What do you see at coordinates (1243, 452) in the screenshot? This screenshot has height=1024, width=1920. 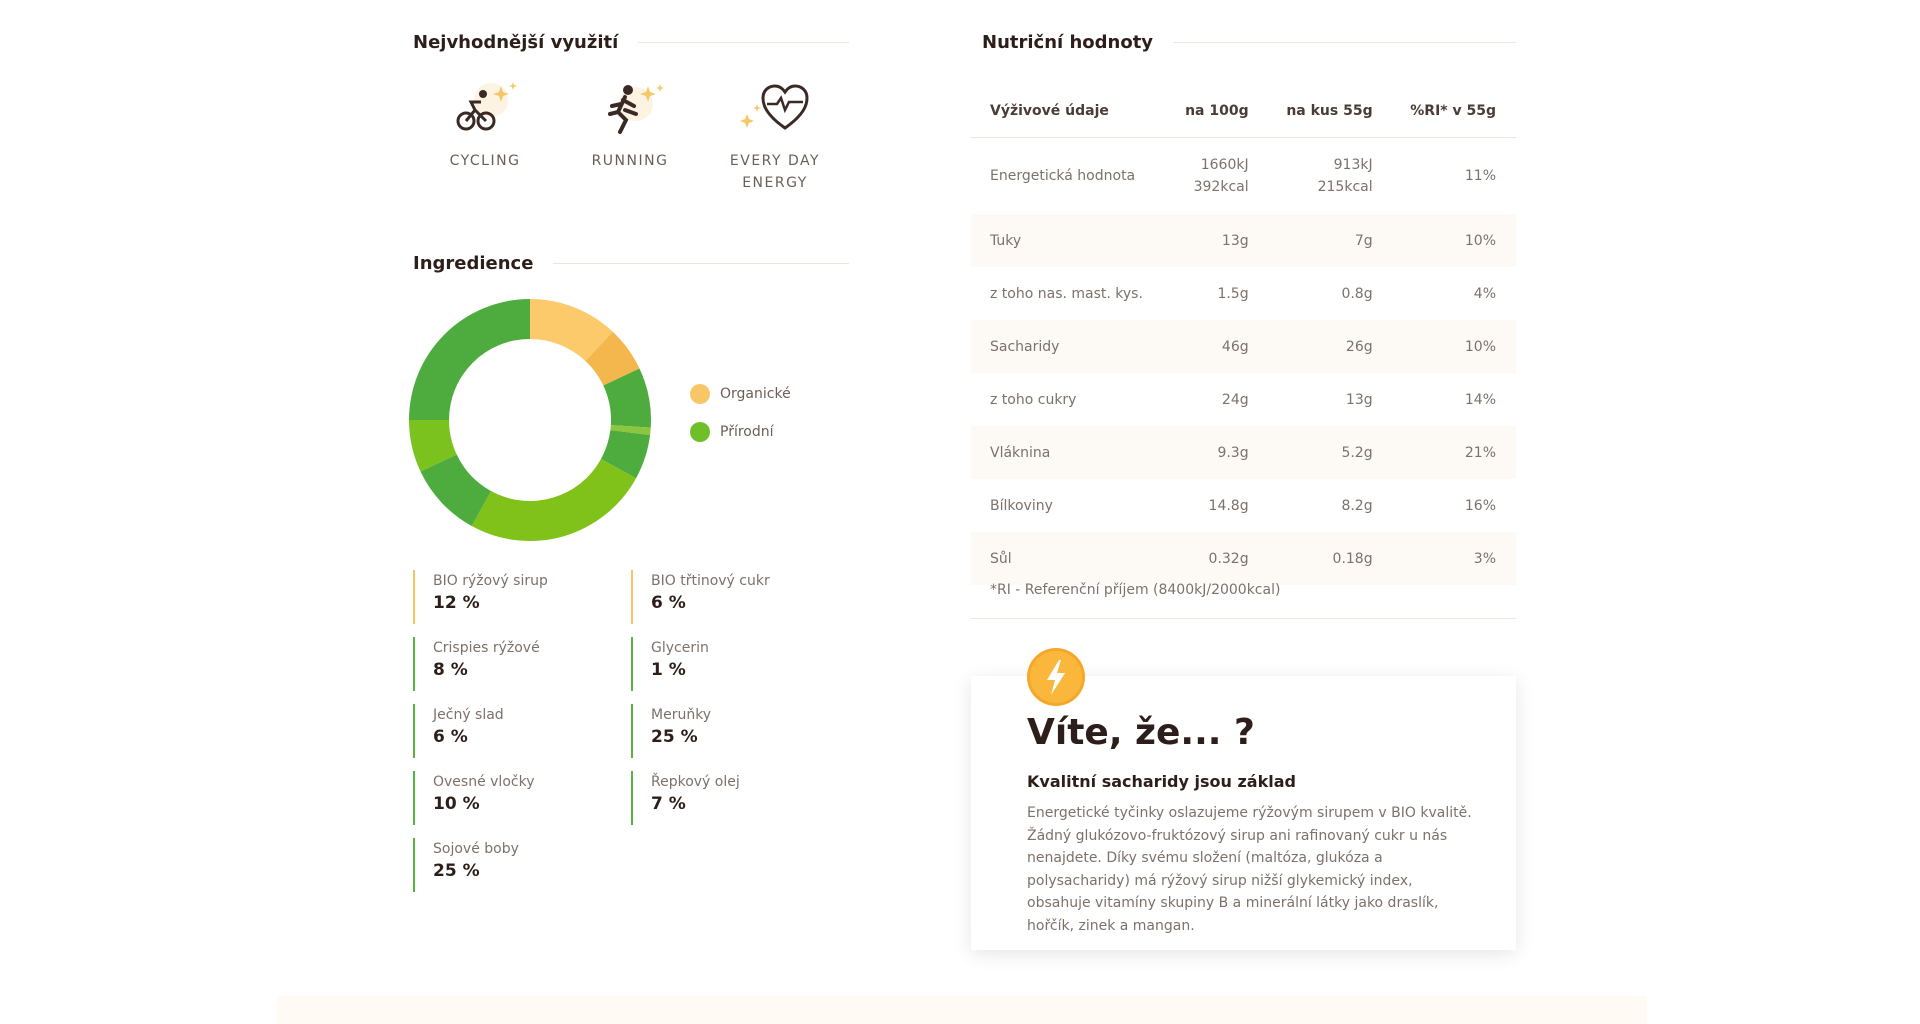 I see `table-row: Vláknina 9.3g 5.2g 21%` at bounding box center [1243, 452].